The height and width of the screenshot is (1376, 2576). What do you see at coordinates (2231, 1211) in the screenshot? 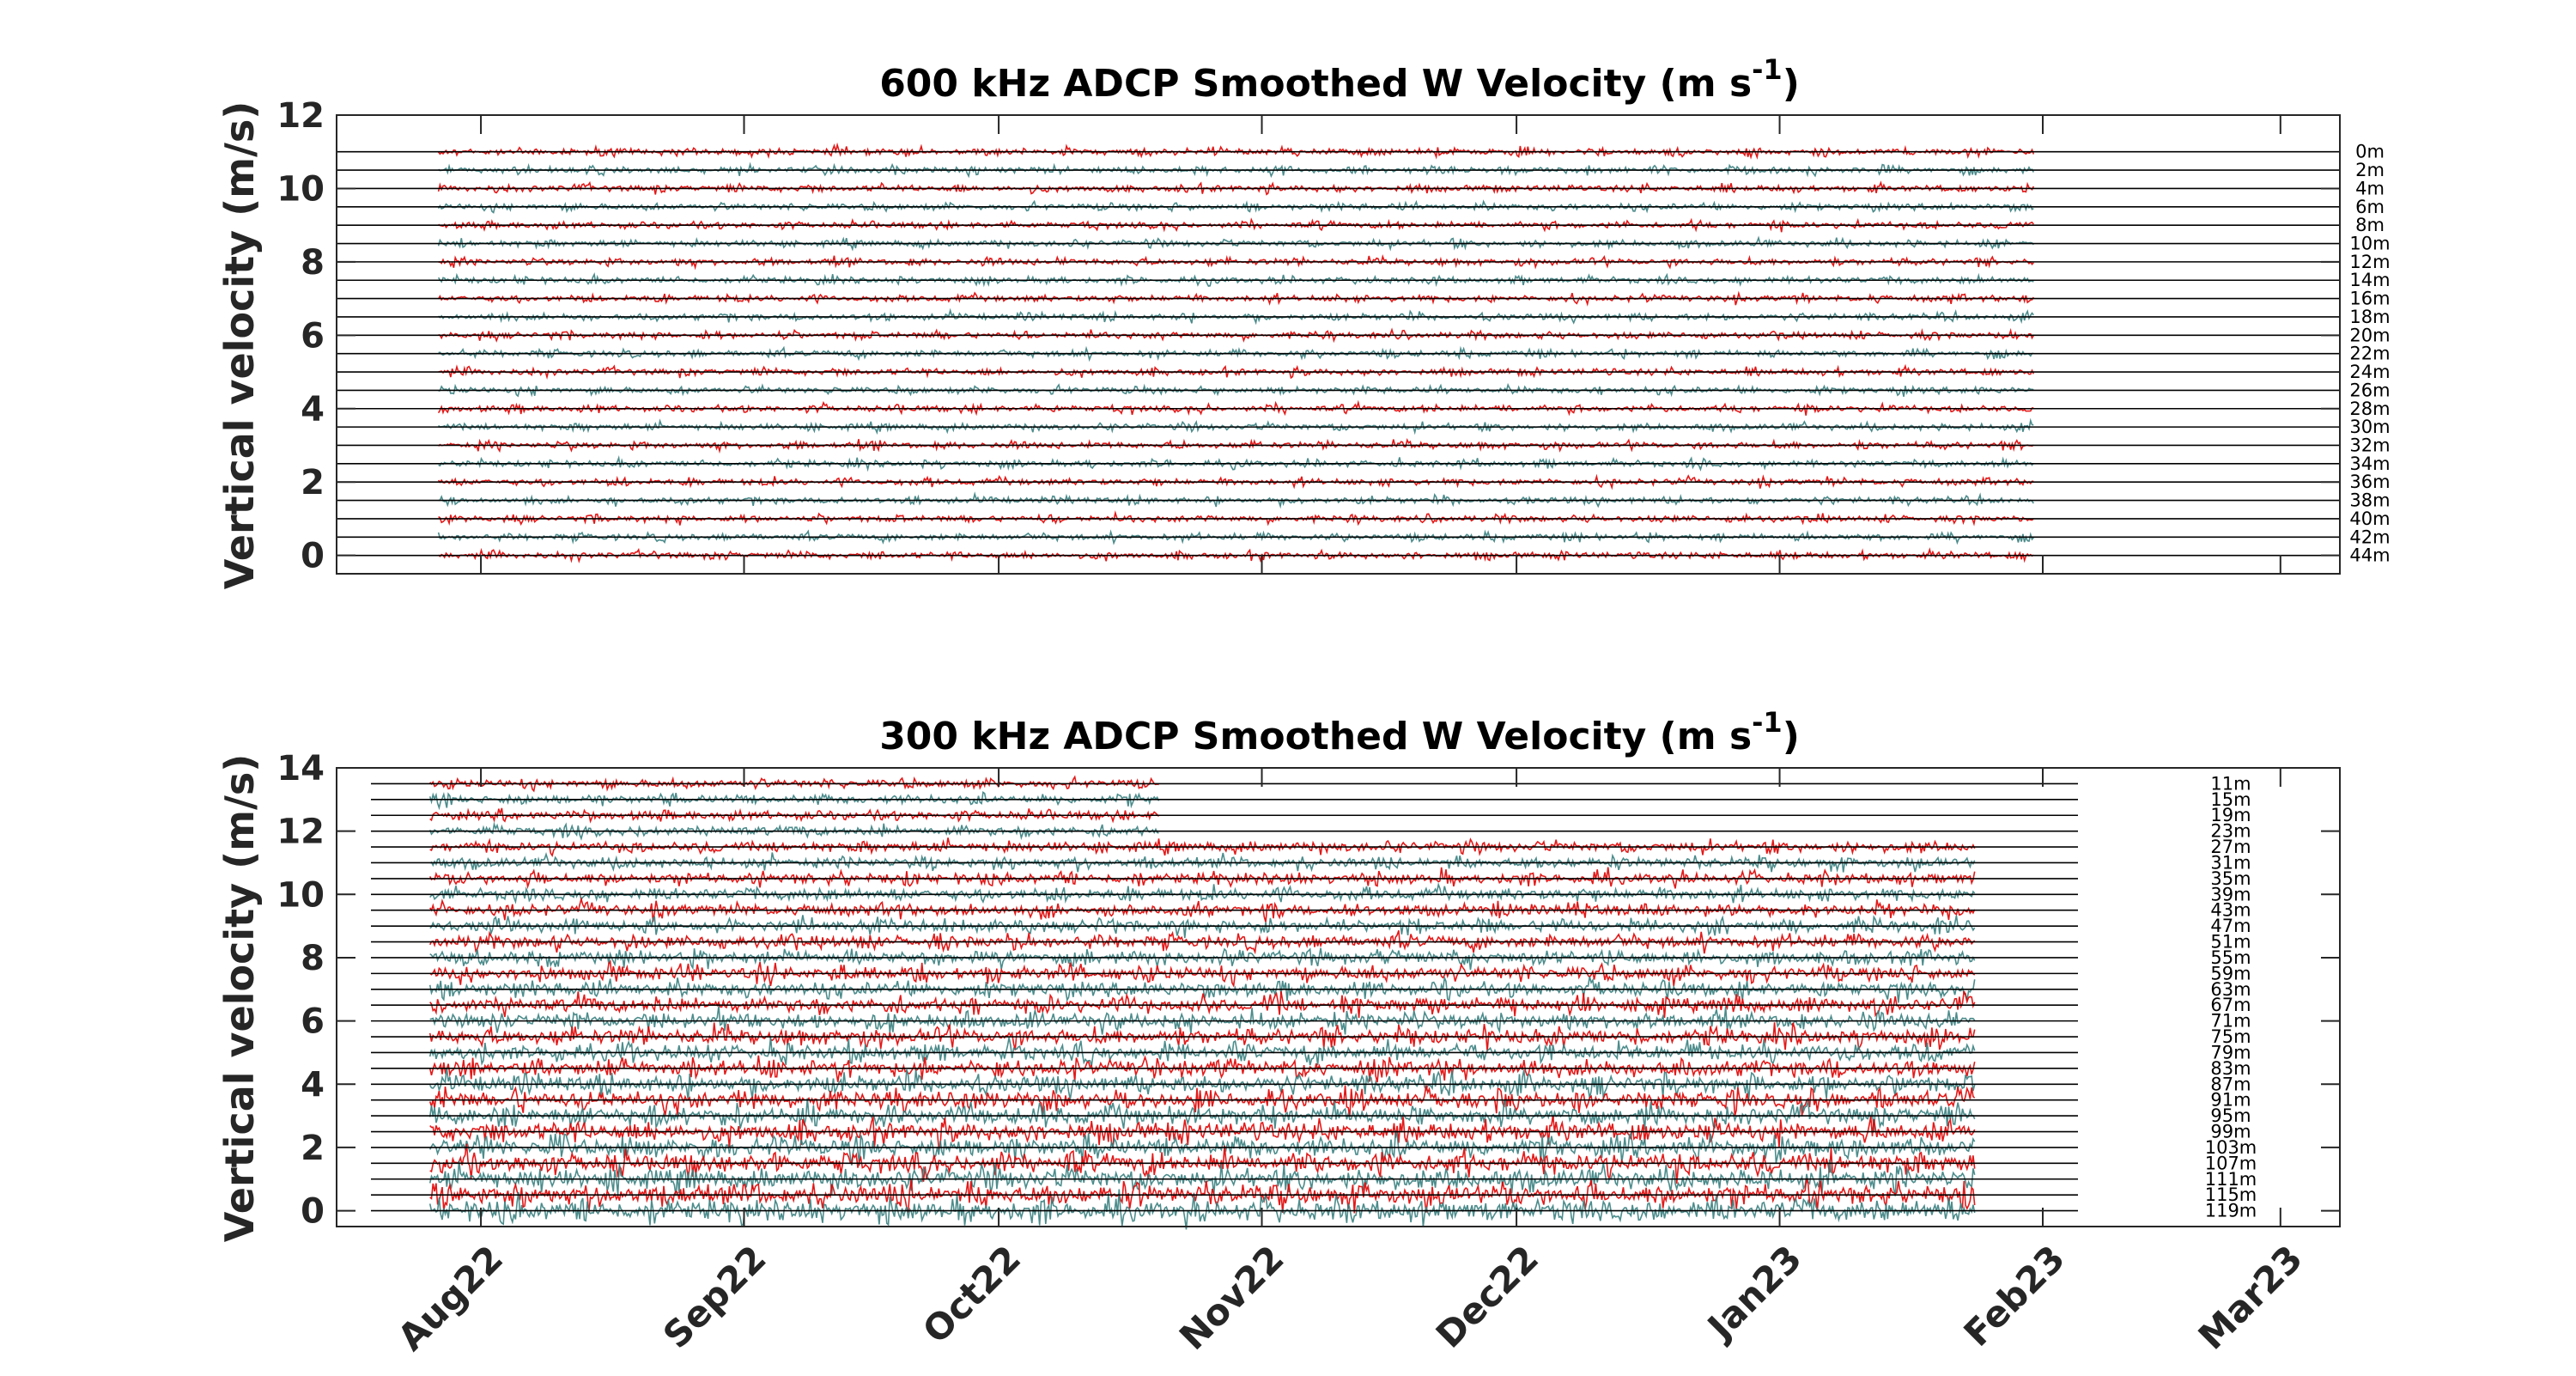
I see `depth-label: 119m` at bounding box center [2231, 1211].